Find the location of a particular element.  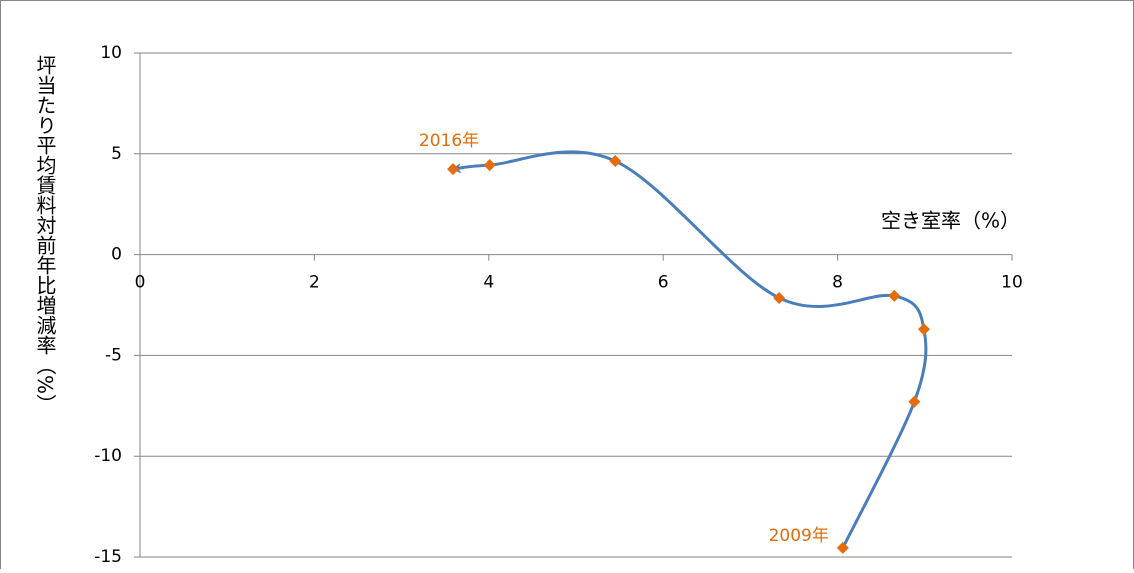

y-tick-label: -5 is located at coordinates (113, 355).